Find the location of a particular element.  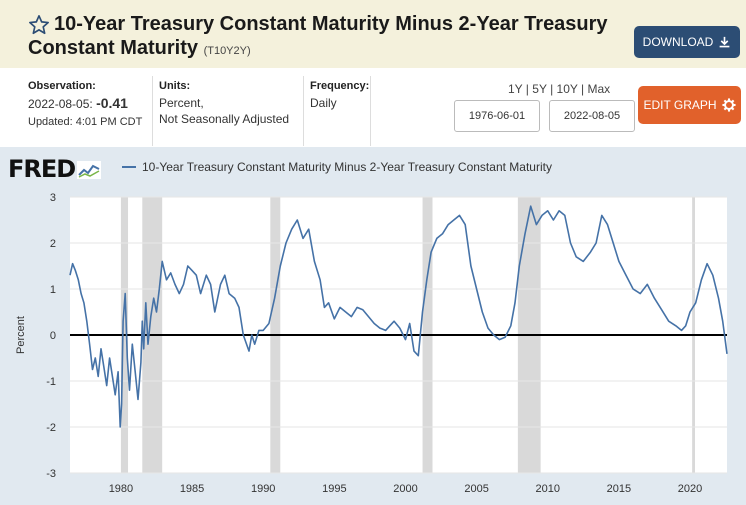

range-max: Max is located at coordinates (599, 89).